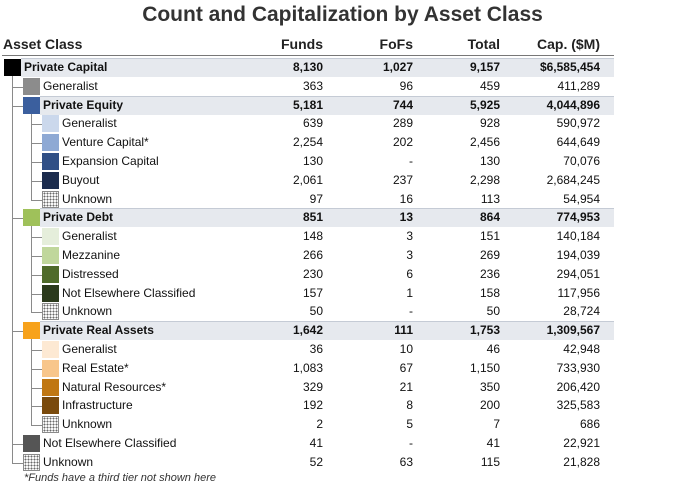  I want to click on cell-total: 7, so click(496, 424).